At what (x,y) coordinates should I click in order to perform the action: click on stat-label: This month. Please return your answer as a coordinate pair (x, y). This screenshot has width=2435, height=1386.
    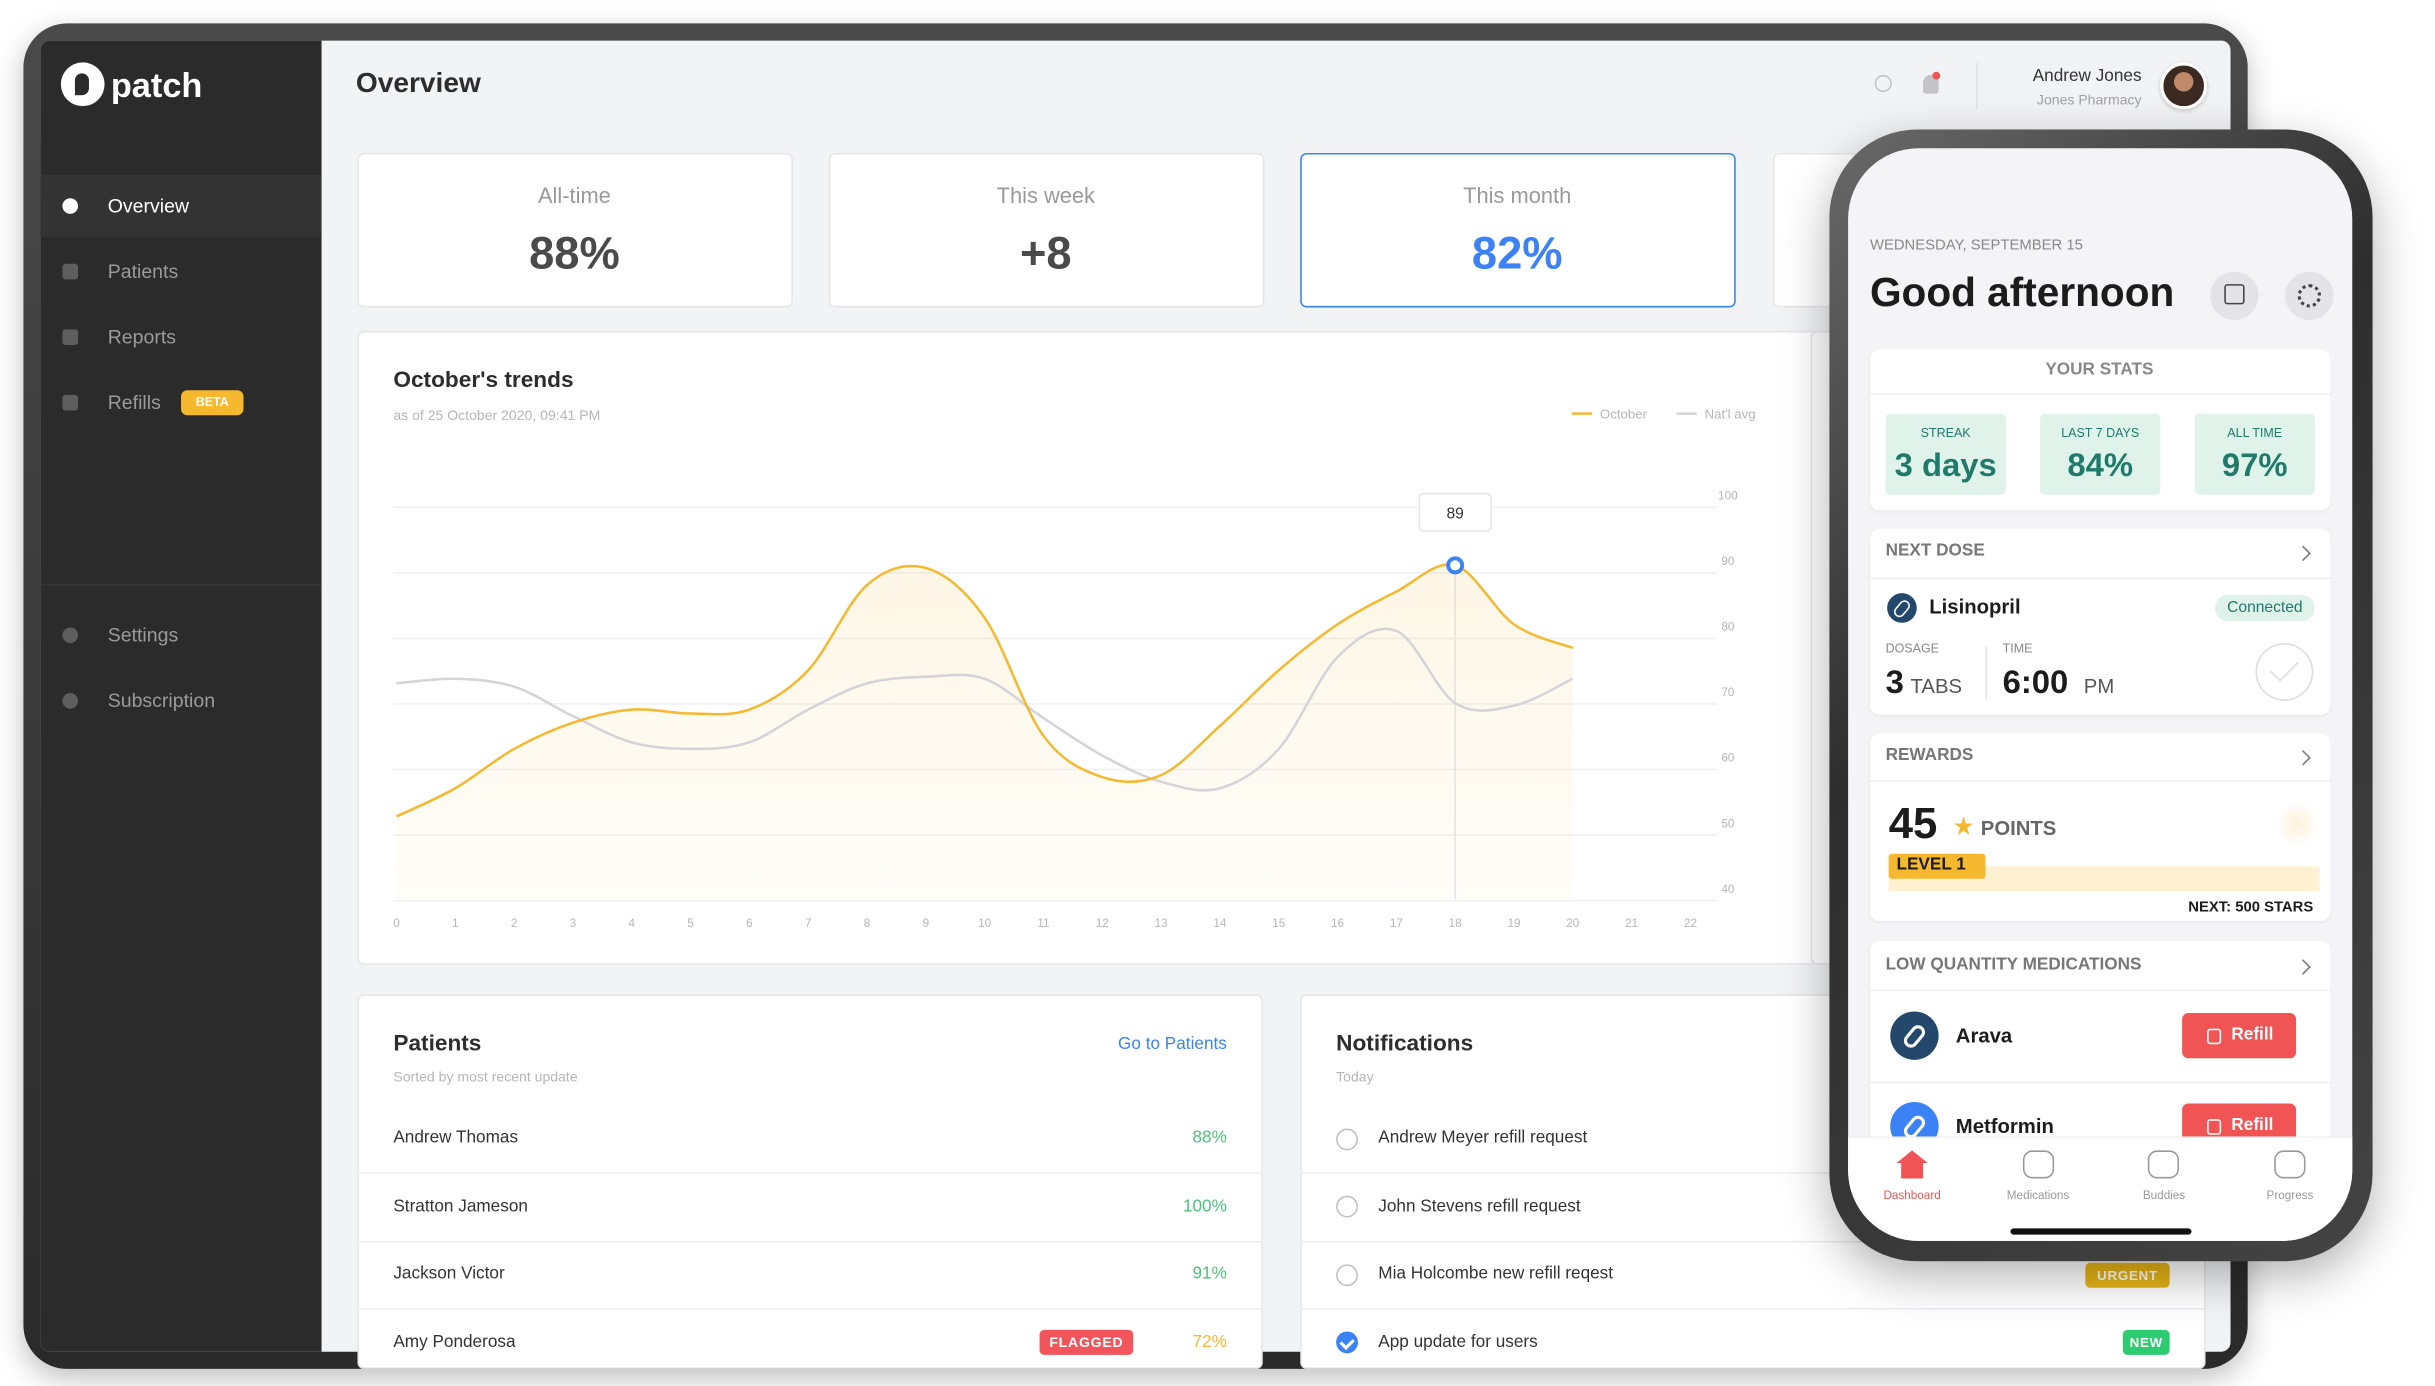
    Looking at the image, I should click on (1517, 194).